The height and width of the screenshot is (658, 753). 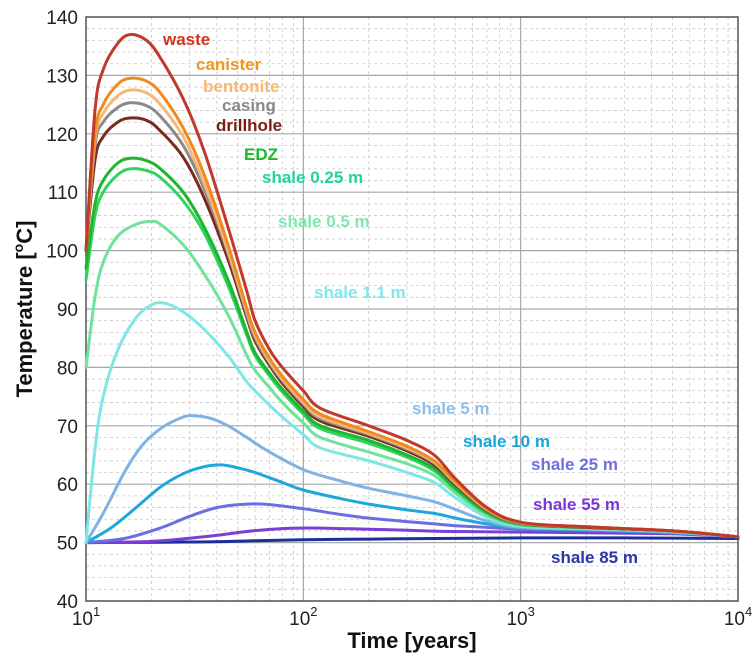 What do you see at coordinates (506, 441) in the screenshot?
I see `series-label: shale 10 m` at bounding box center [506, 441].